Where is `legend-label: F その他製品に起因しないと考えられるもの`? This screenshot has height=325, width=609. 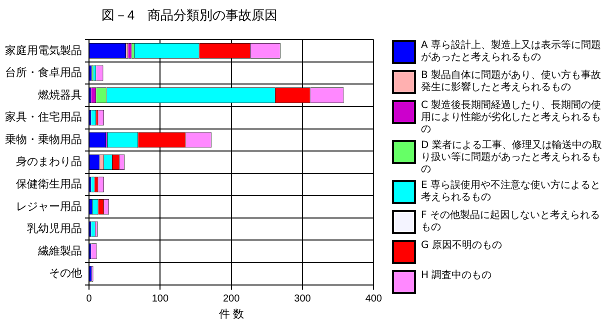
legend-label: F その他製品に起因しないと考えられるもの is located at coordinates (511, 222).